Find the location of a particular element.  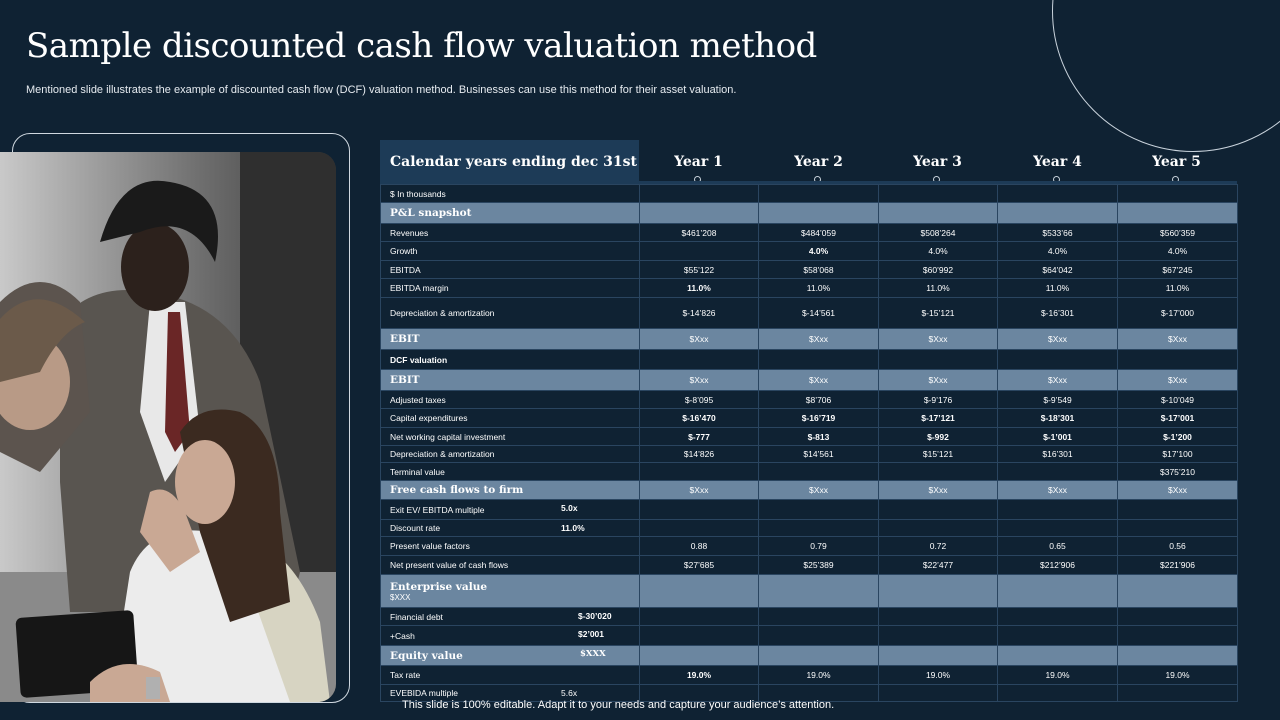

cell-value: $221’906 is located at coordinates (1177, 565).